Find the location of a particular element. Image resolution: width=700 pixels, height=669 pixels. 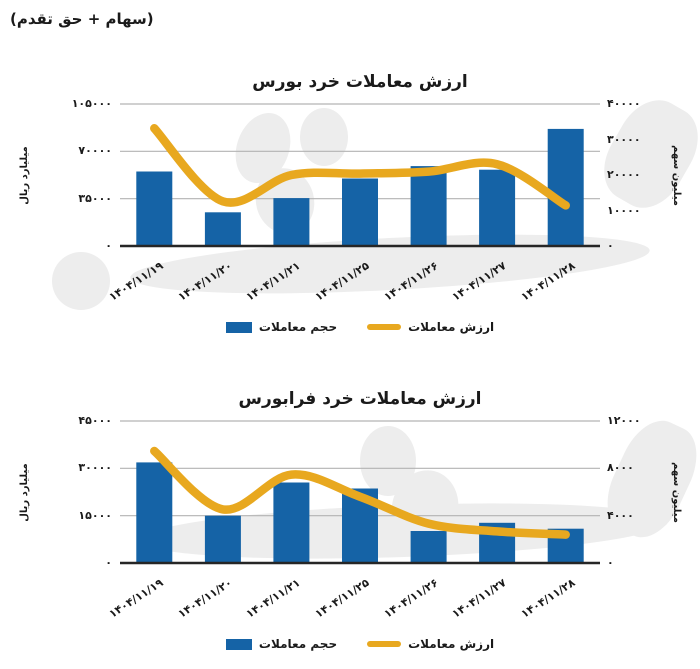

right-tick-label: ۱۲۰۰۰ is located at coordinates (624, 420).